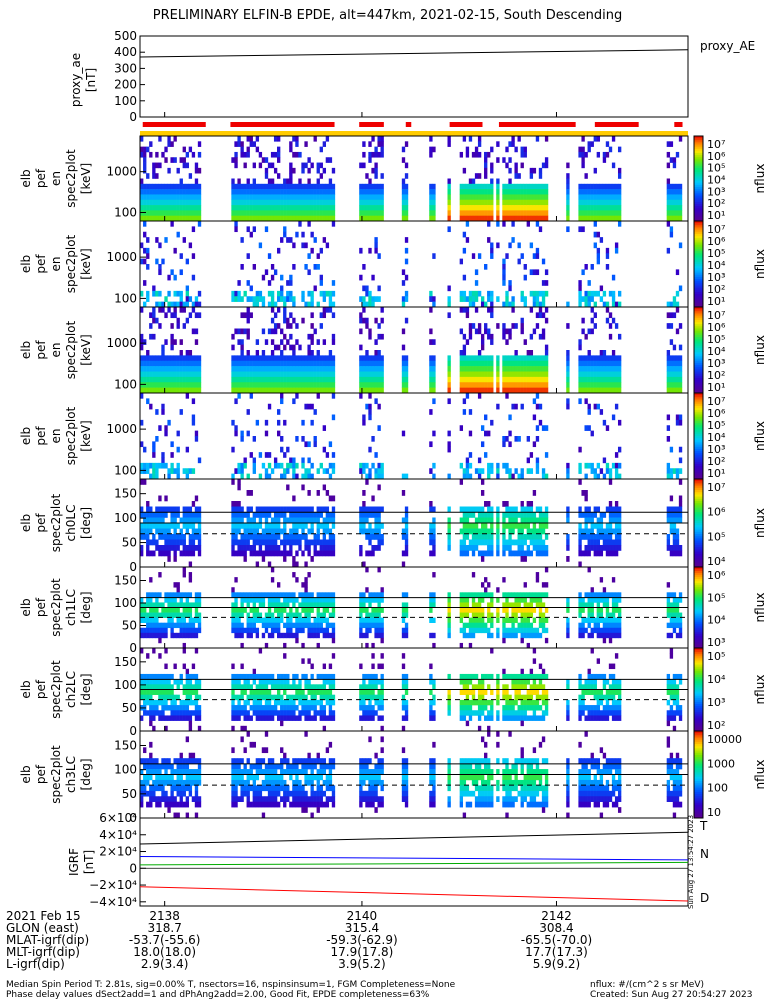 The image size is (775, 1000). I want to click on proxy-ae-frame, so click(414, 76).